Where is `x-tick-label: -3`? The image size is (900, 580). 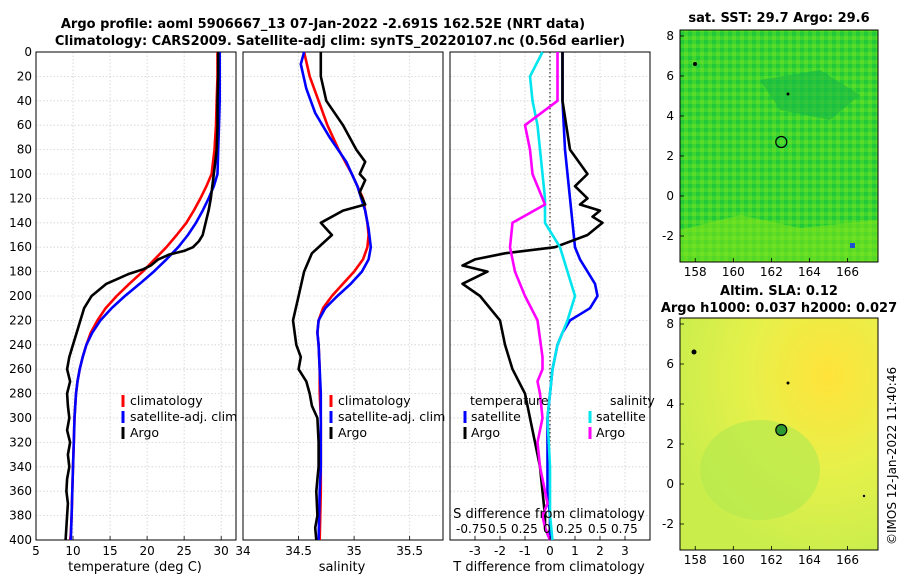
x-tick-label: -3 is located at coordinates (475, 551).